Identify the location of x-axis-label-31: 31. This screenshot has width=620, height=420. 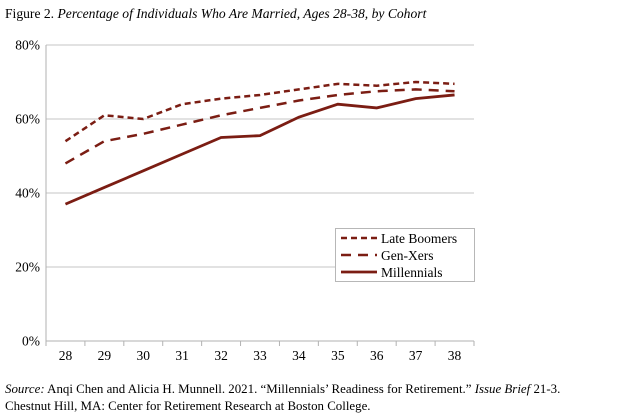
(182, 355).